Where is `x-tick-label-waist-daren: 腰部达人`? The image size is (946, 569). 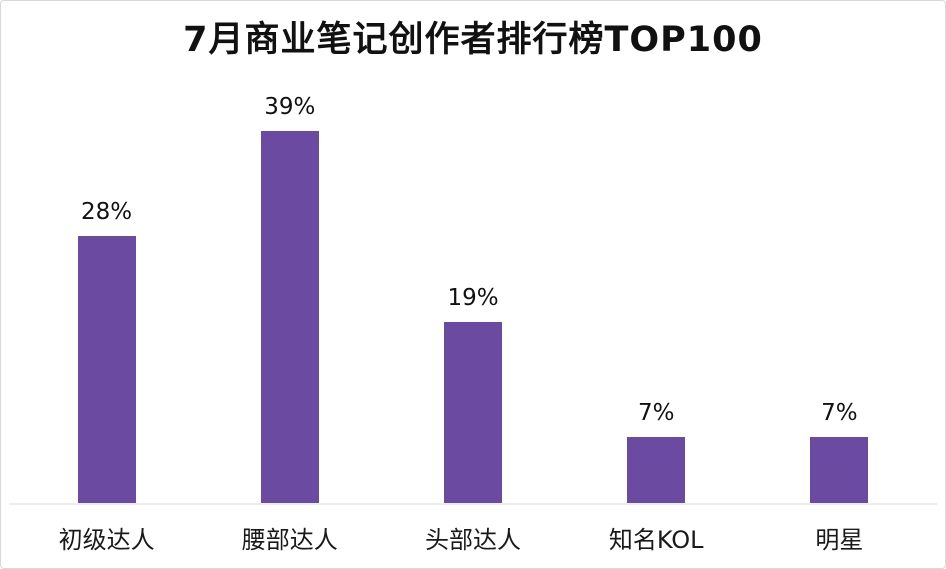
x-tick-label-waist-daren: 腰部达人 is located at coordinates (289, 539).